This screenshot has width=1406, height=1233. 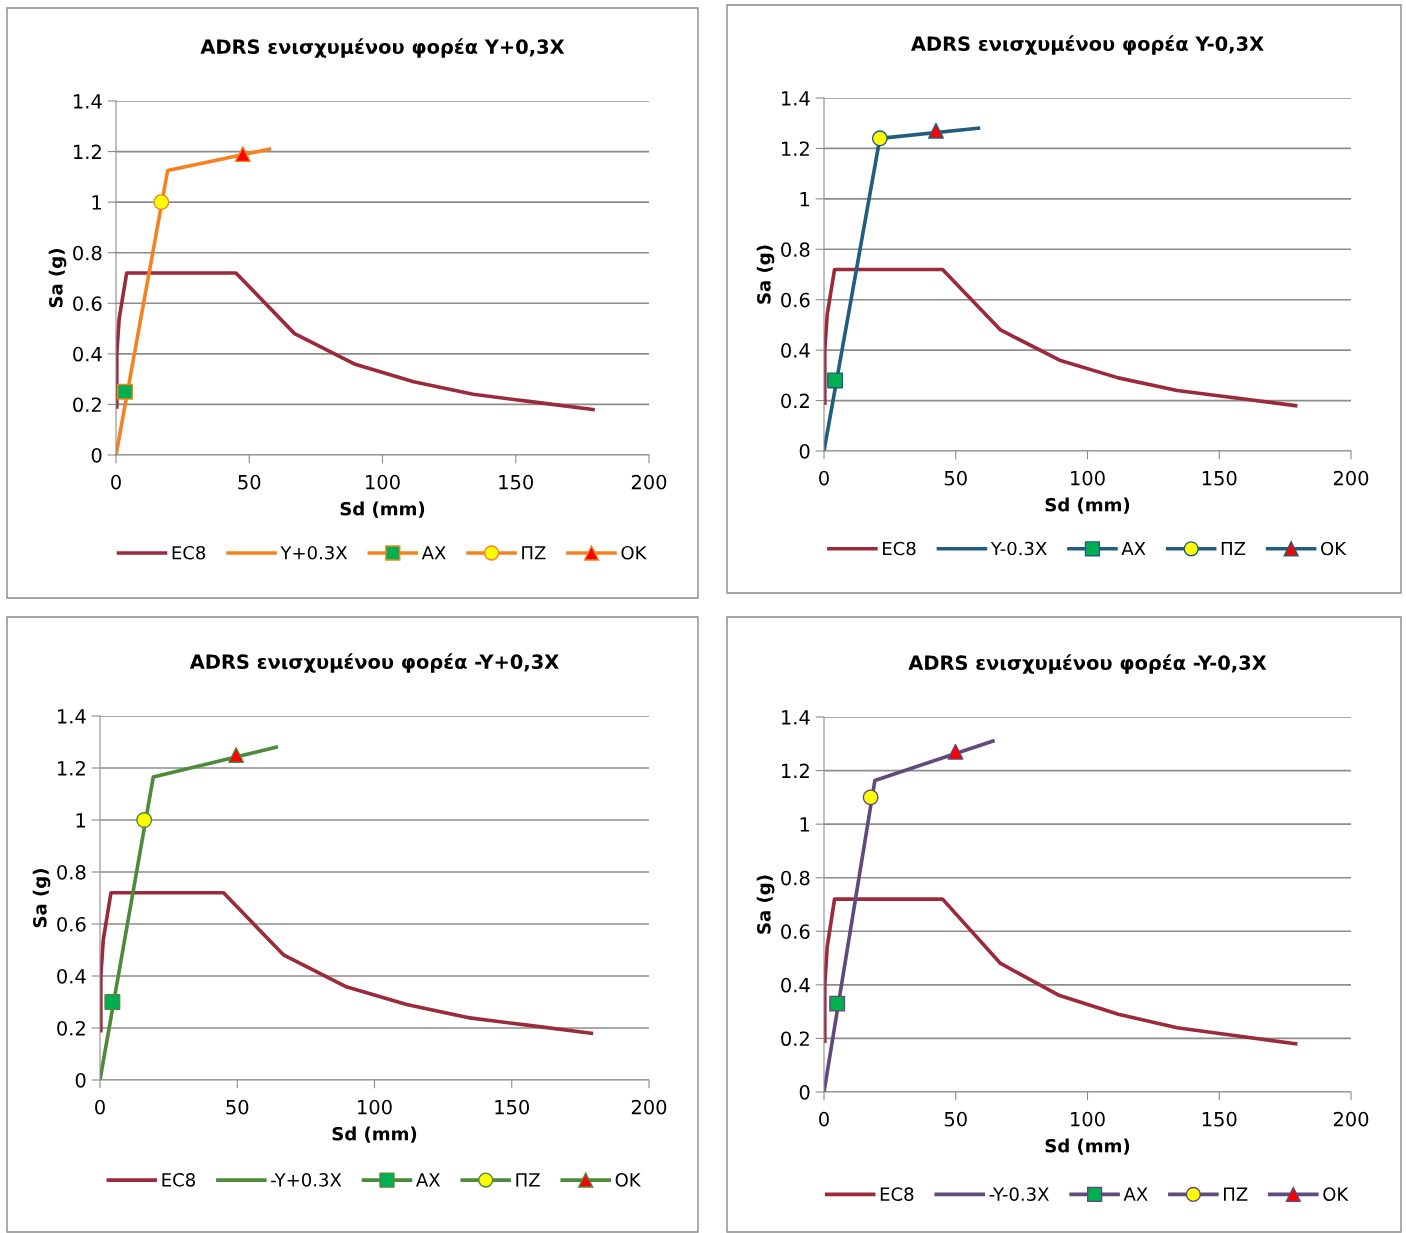 I want to click on chart-title: ADRS ενισχυμένου φορέα -Y-0,3X, so click(x=1087, y=664).